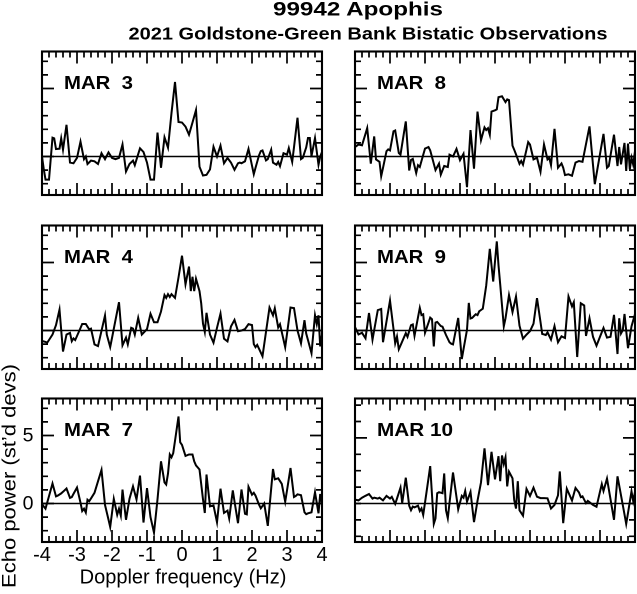 Image resolution: width=637 pixels, height=594 pixels. What do you see at coordinates (411, 257) in the screenshot?
I see `svg-text: MAR 9` at bounding box center [411, 257].